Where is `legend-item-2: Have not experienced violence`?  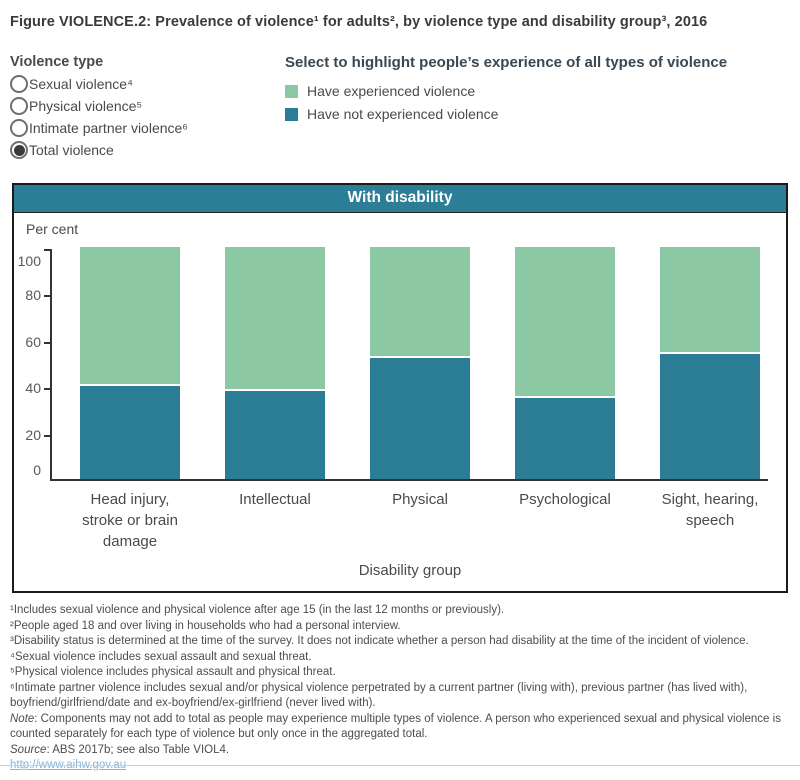
legend-item-2: Have not experienced violence is located at coordinates (506, 114).